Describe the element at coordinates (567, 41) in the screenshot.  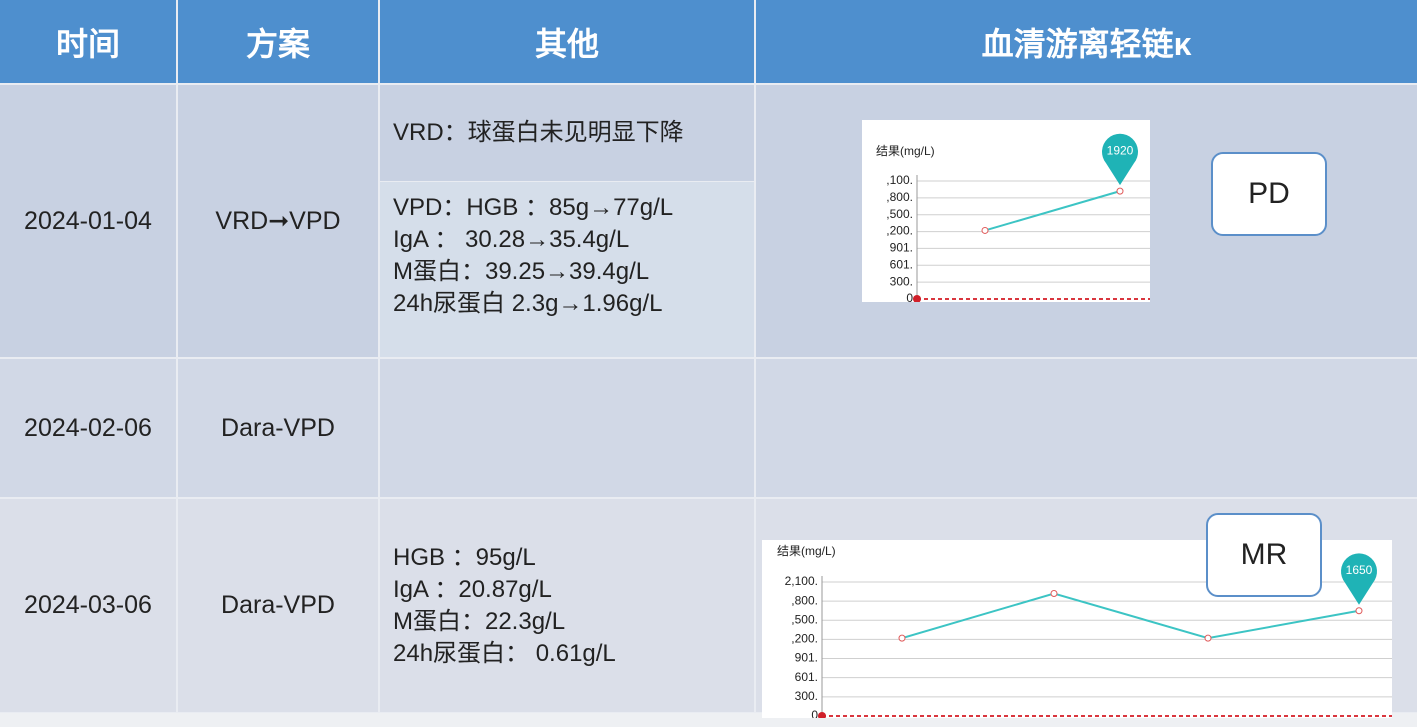
I see `header-cell: 其他` at that location.